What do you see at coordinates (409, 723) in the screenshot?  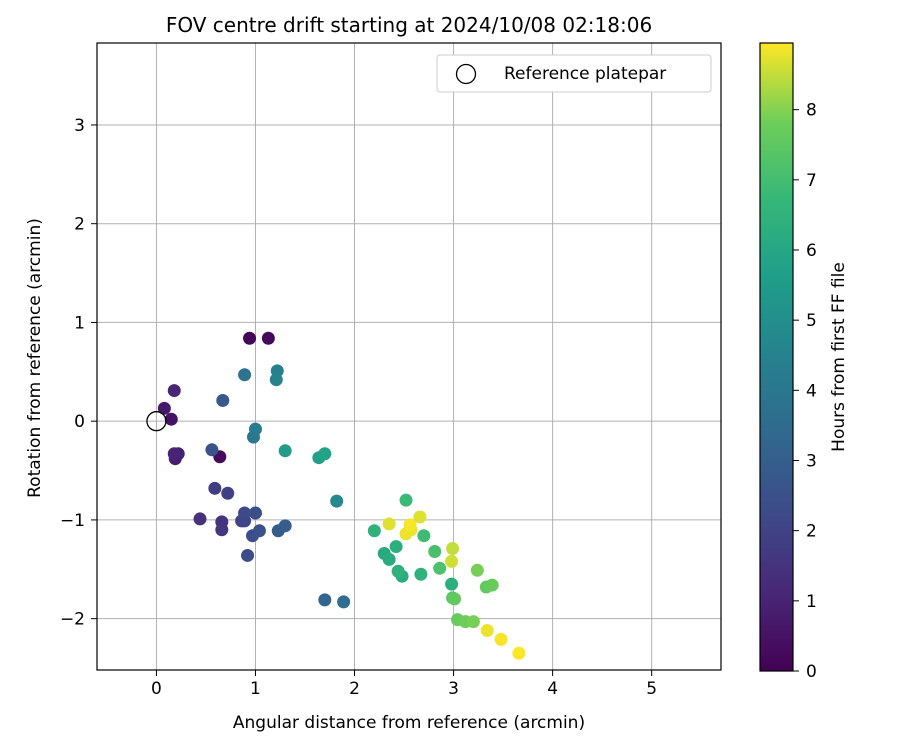 I see `x-axis-label: Angular distance from reference (arcmin)` at bounding box center [409, 723].